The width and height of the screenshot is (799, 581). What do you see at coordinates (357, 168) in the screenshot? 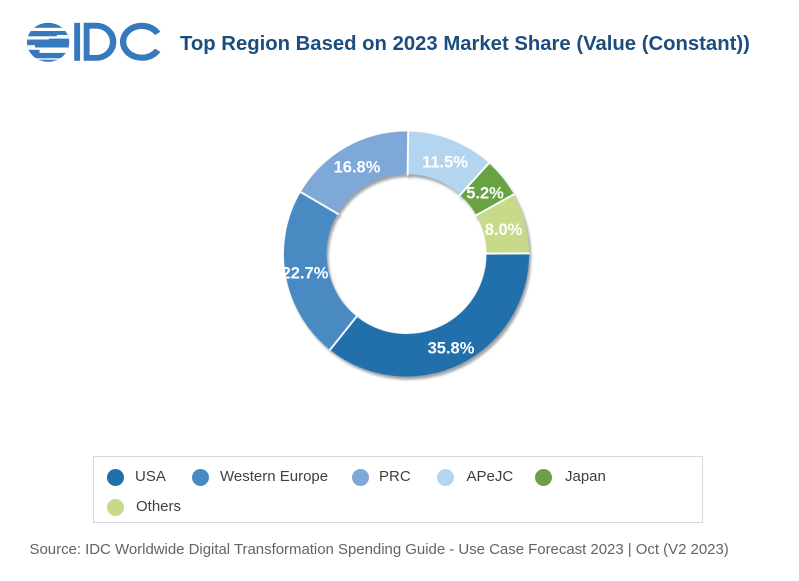
I see `svg-text: 16.8%` at bounding box center [357, 168].